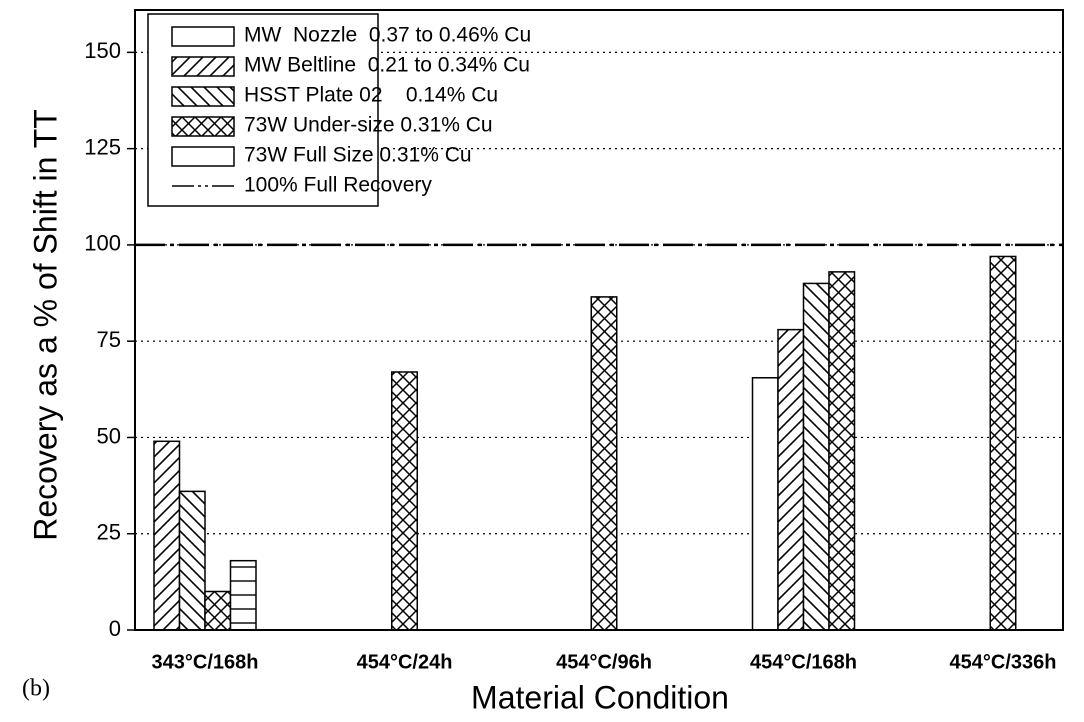 Image resolution: width=1084 pixels, height=722 pixels. I want to click on legend-label: 73W Under-size 0.31% Cu, so click(368, 125).